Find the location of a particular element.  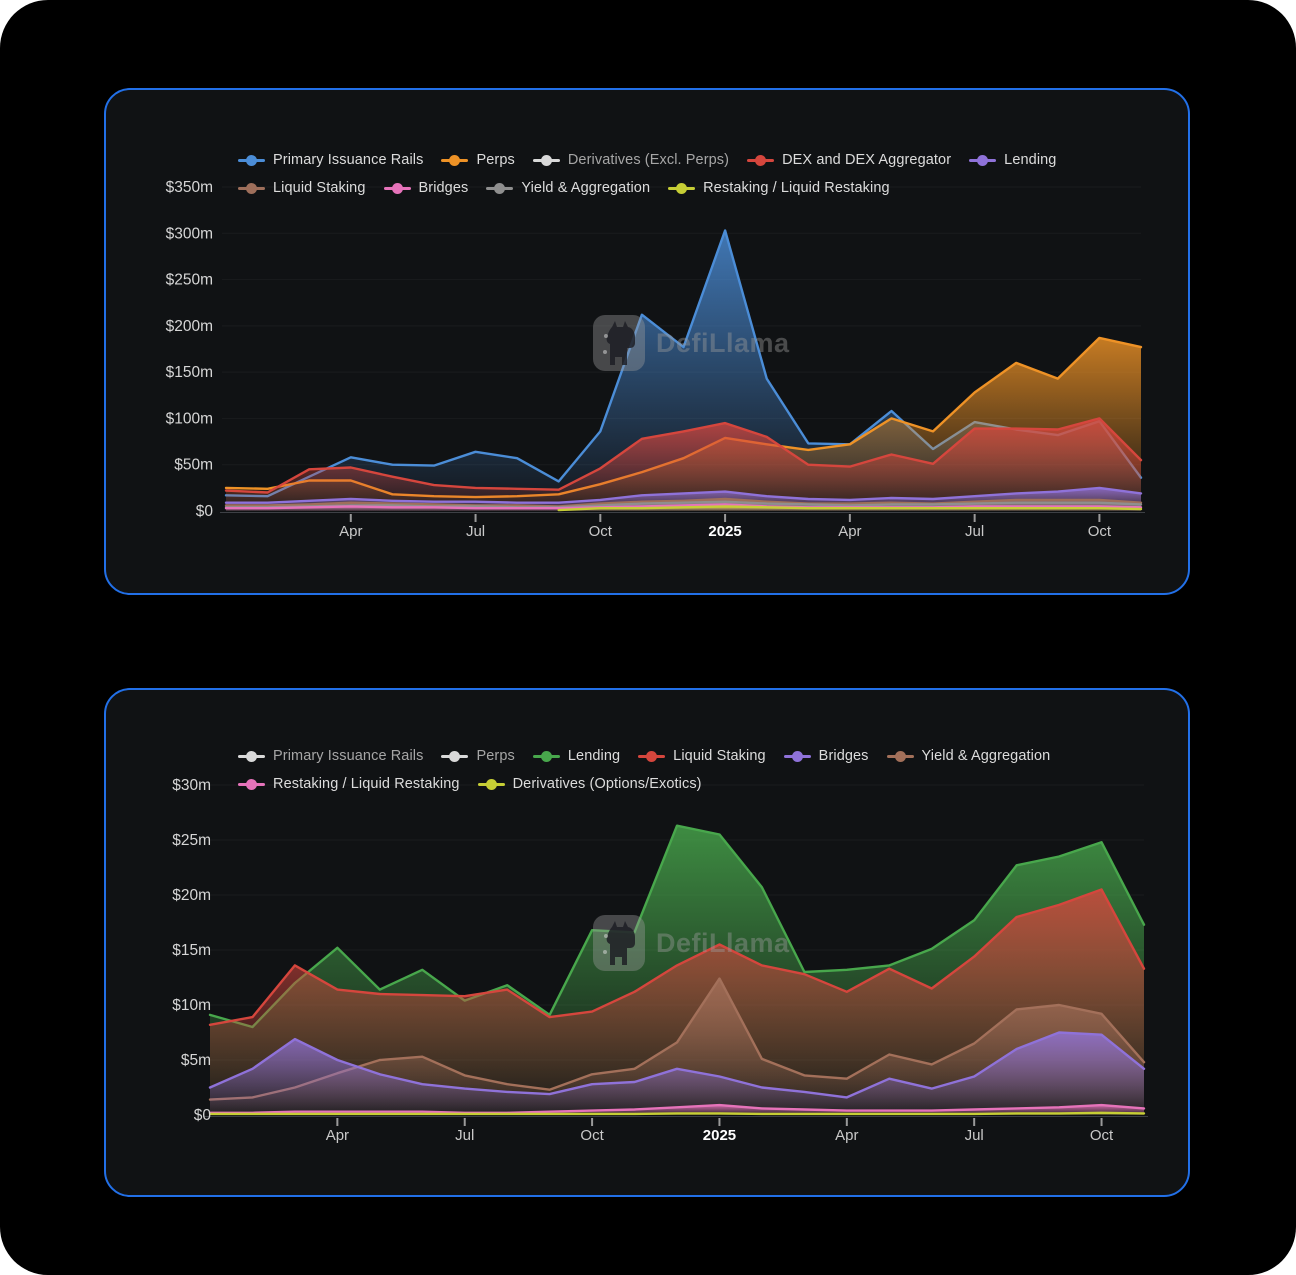

y-axis-label: $10m is located at coordinates (191, 1005).